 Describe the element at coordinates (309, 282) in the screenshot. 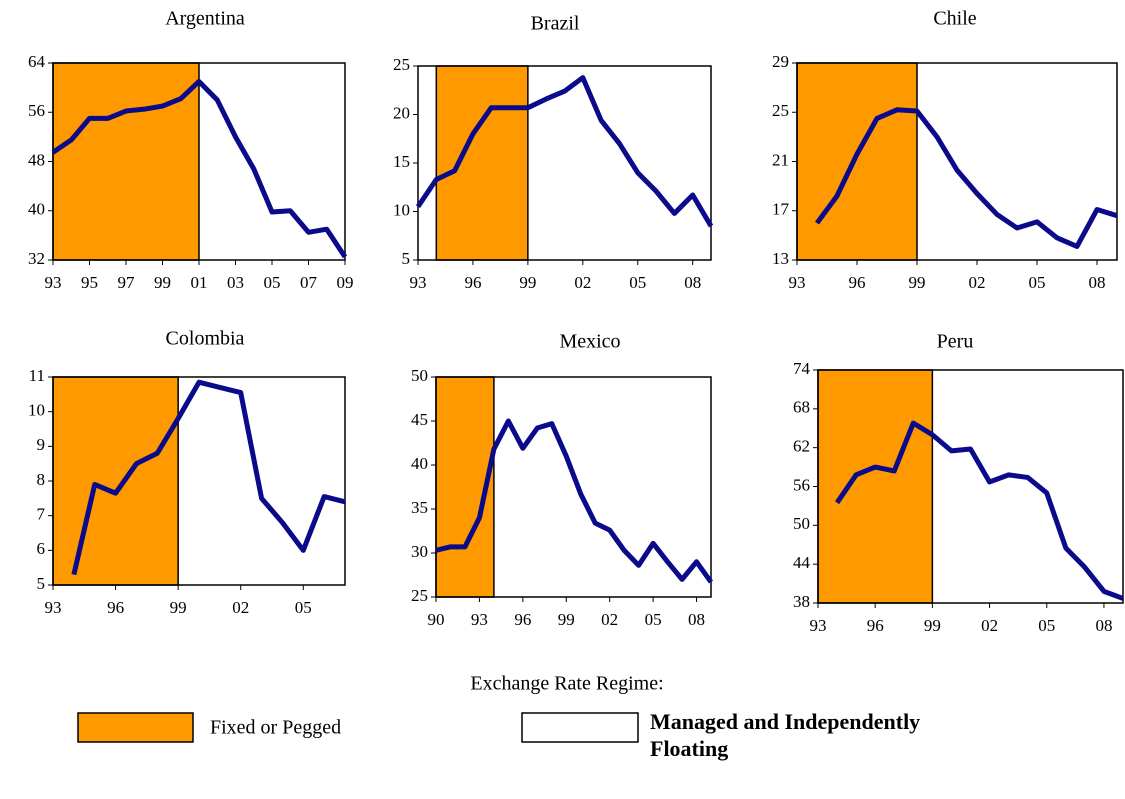

I see `x-tick-label: 07` at that location.